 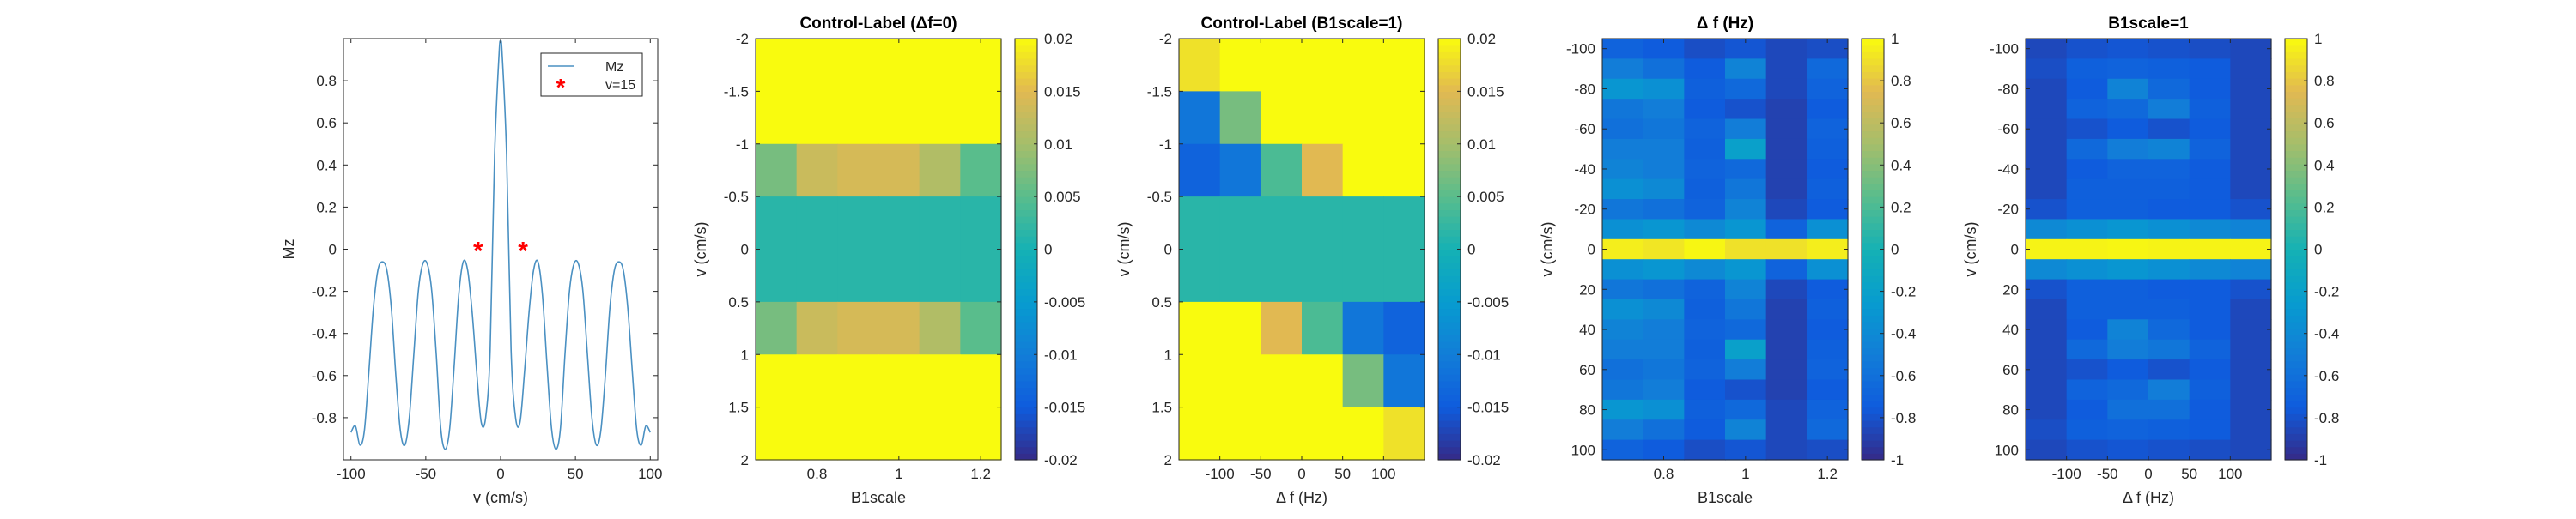 What do you see at coordinates (1159, 91) in the screenshot?
I see `y-tick-label: -1.5` at bounding box center [1159, 91].